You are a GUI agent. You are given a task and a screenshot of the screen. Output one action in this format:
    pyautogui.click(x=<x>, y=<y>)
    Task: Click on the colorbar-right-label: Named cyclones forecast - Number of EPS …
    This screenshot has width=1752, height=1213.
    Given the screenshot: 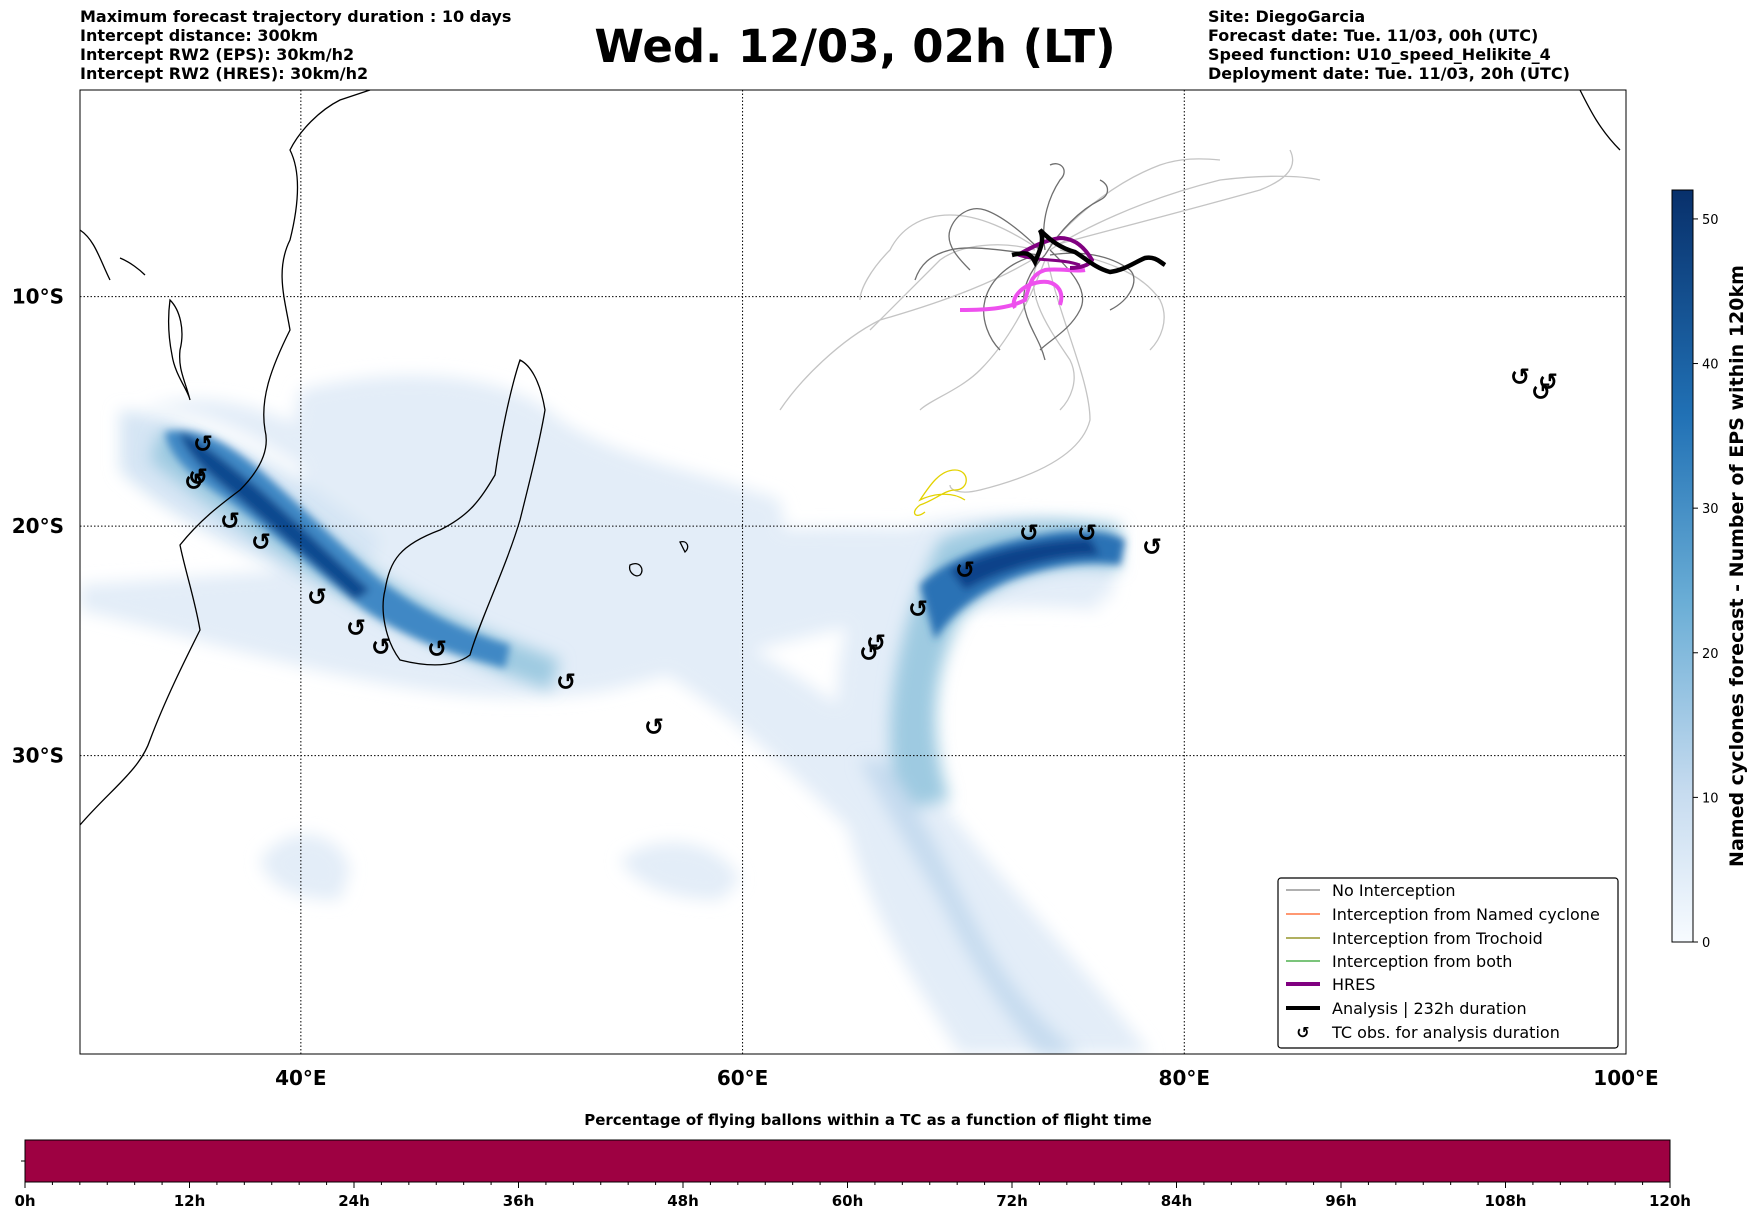 What is the action you would take?
    pyautogui.click(x=1737, y=566)
    